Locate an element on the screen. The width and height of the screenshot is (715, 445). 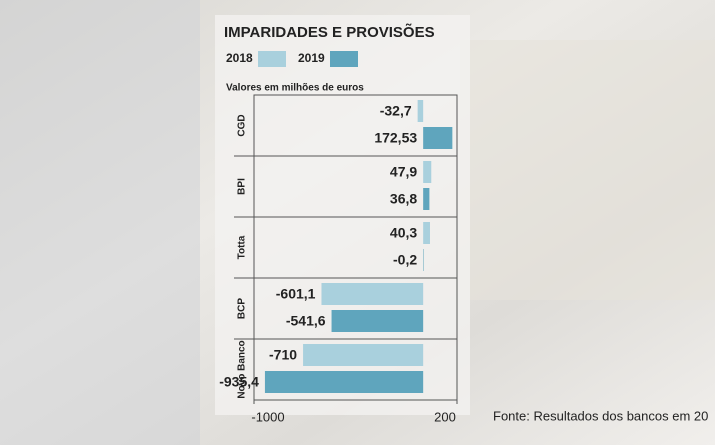
value-label: 40,3 is located at coordinates (403, 233).